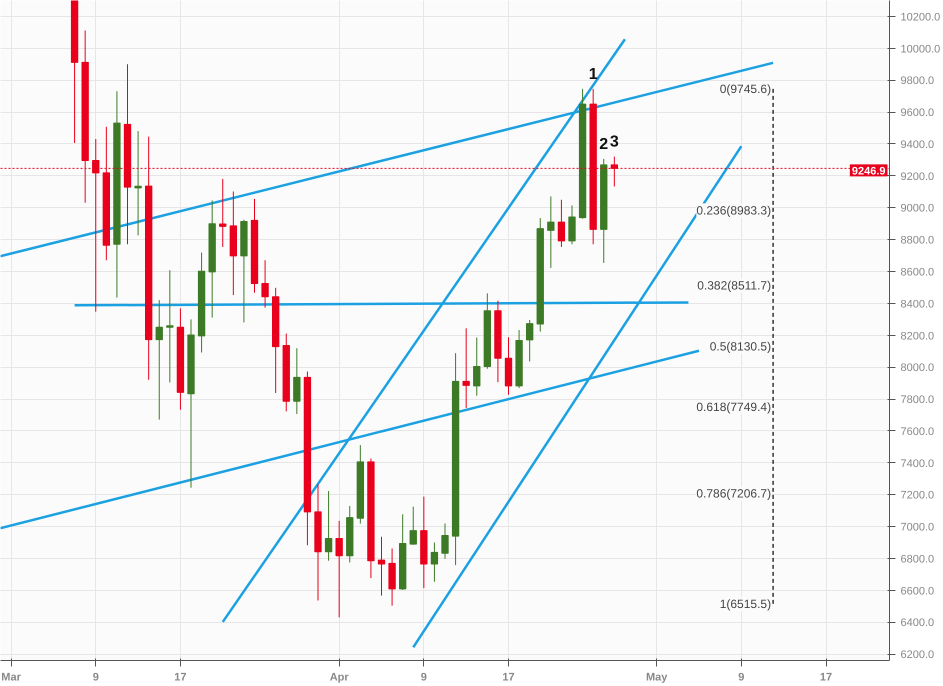 This screenshot has width=943, height=686. What do you see at coordinates (593, 74) in the screenshot?
I see `annotation: 1` at bounding box center [593, 74].